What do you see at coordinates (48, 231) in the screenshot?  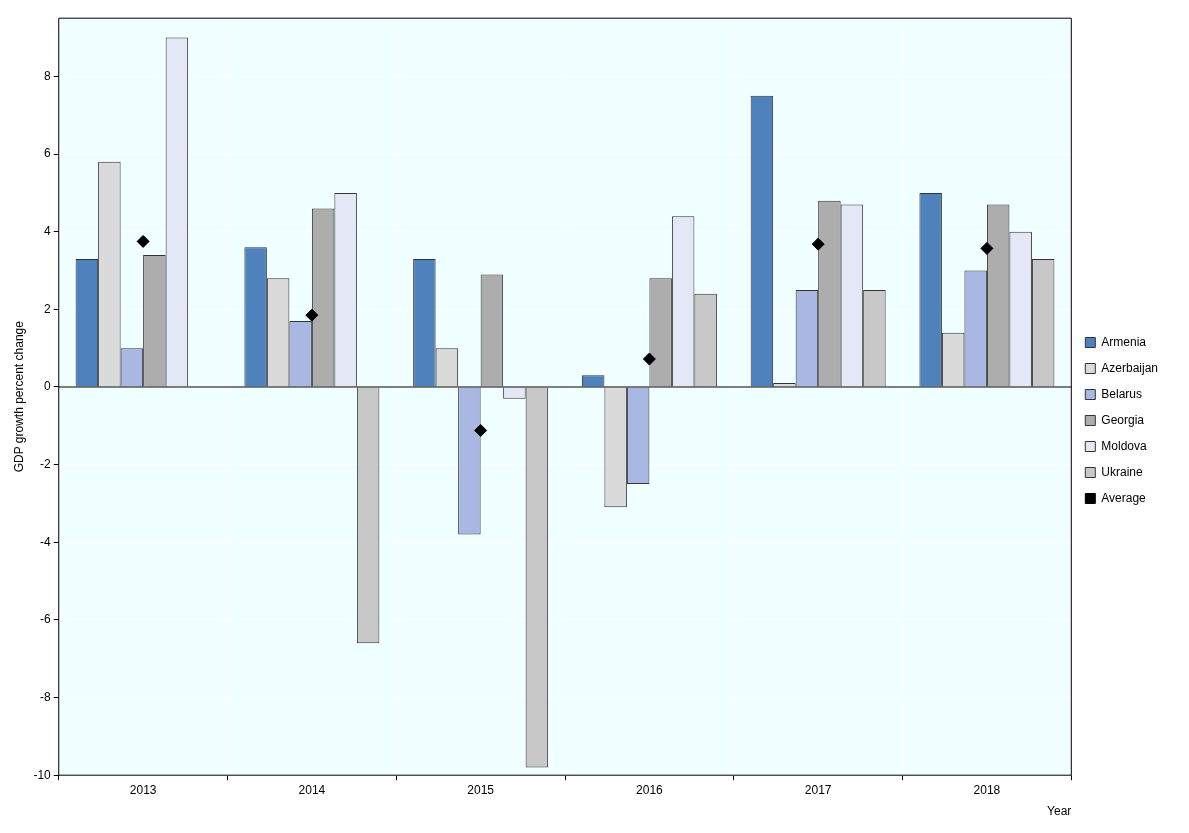 I see `y-tick-label: 4` at bounding box center [48, 231].